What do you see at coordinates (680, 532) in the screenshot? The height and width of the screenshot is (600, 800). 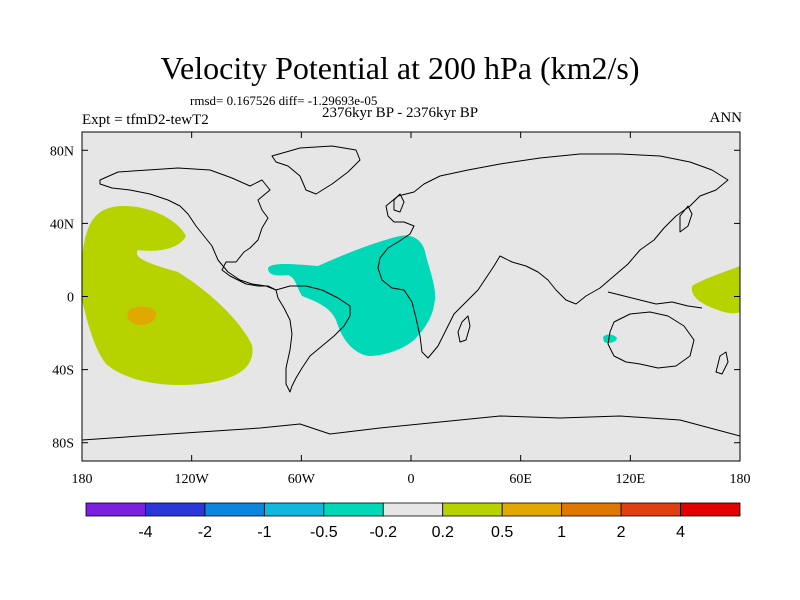 I see `colorbar-label: 4` at bounding box center [680, 532].